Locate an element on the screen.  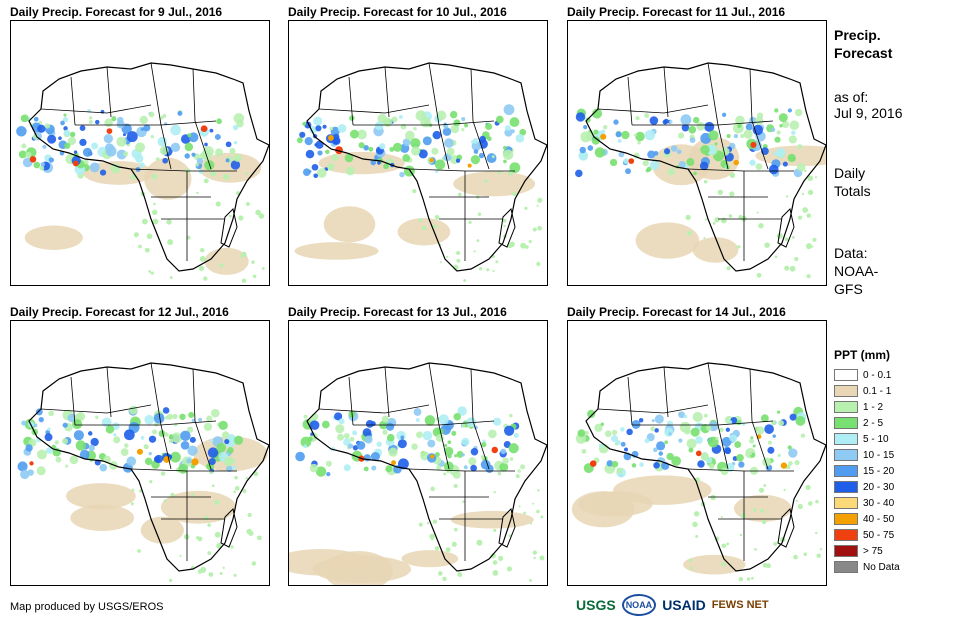
legend-item: 20 - 30 is located at coordinates (867, 487).